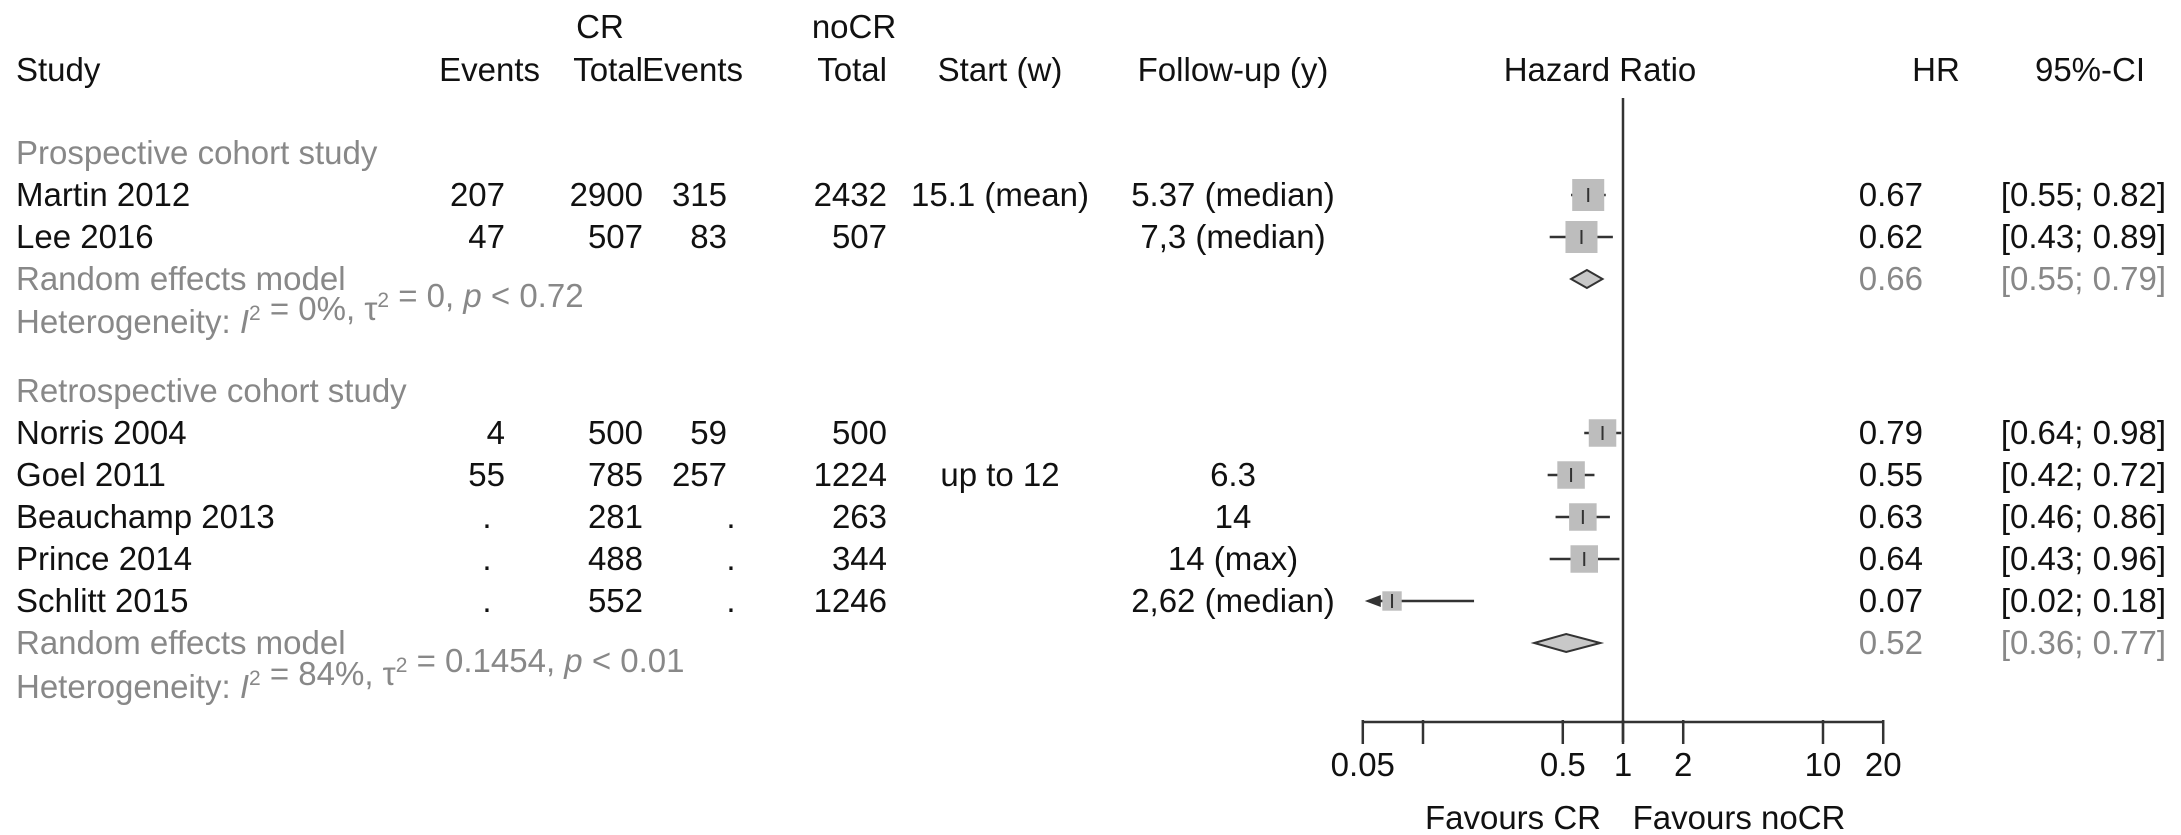 The width and height of the screenshot is (2181, 835). What do you see at coordinates (1372, 601) in the screenshot?
I see `ci-arrow` at bounding box center [1372, 601].